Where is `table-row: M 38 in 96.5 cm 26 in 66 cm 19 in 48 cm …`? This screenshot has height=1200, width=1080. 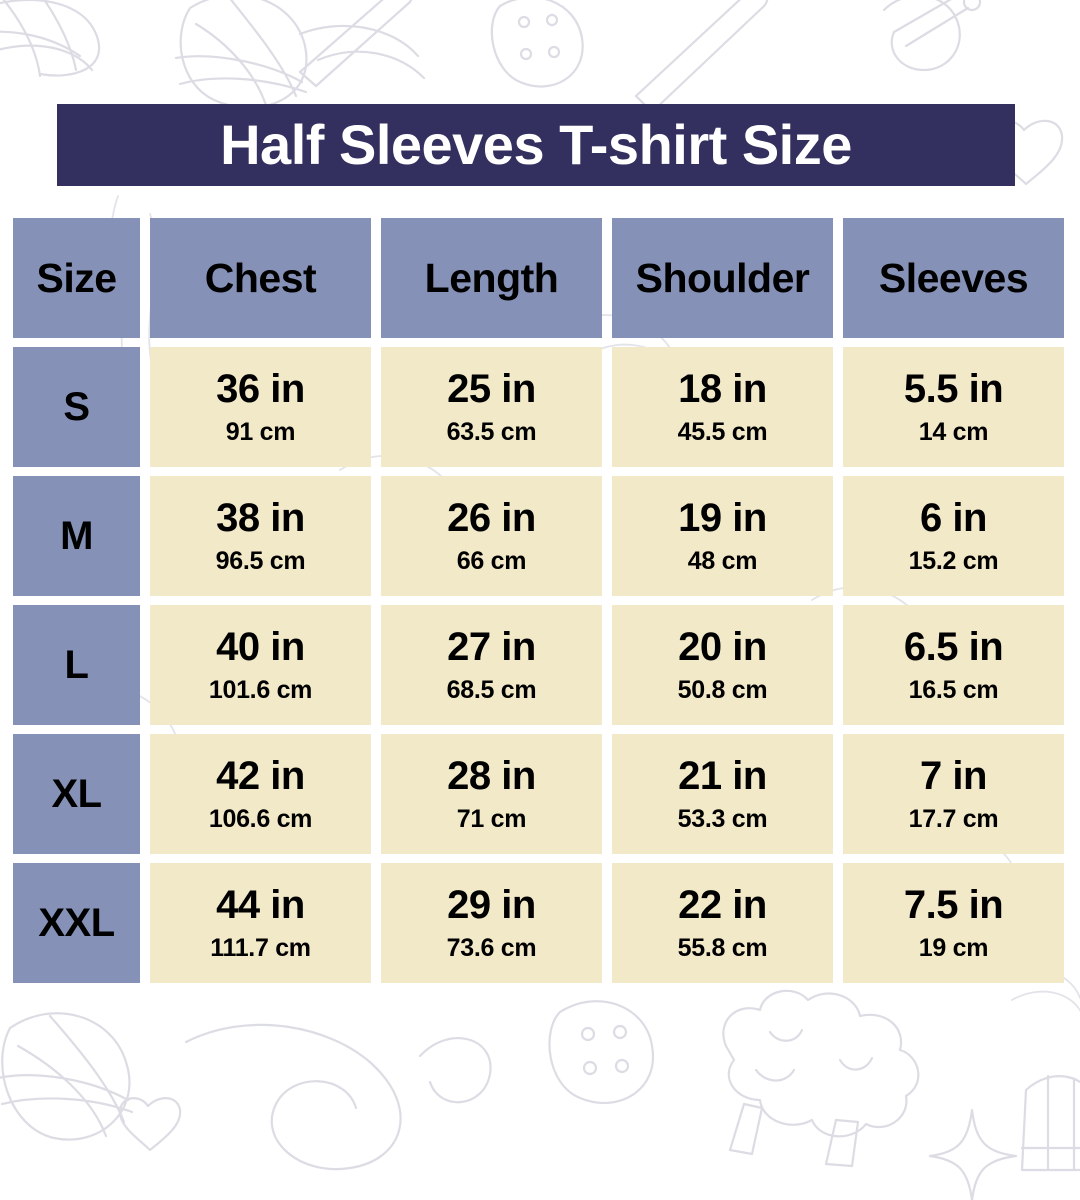
table-row: M 38 in 96.5 cm 26 in 66 cm 19 in 48 cm … is located at coordinates (538, 536).